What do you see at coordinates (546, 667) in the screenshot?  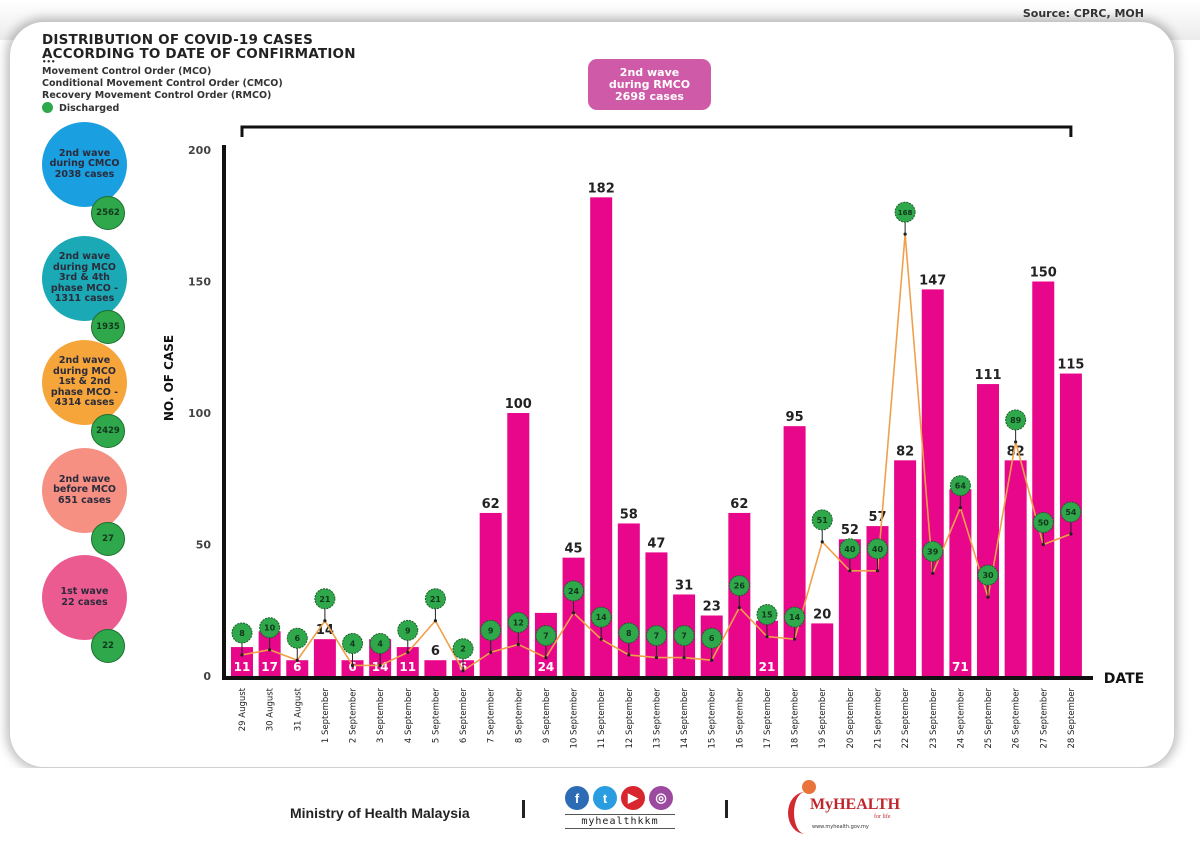 I see `bar-value-label: 24` at bounding box center [546, 667].